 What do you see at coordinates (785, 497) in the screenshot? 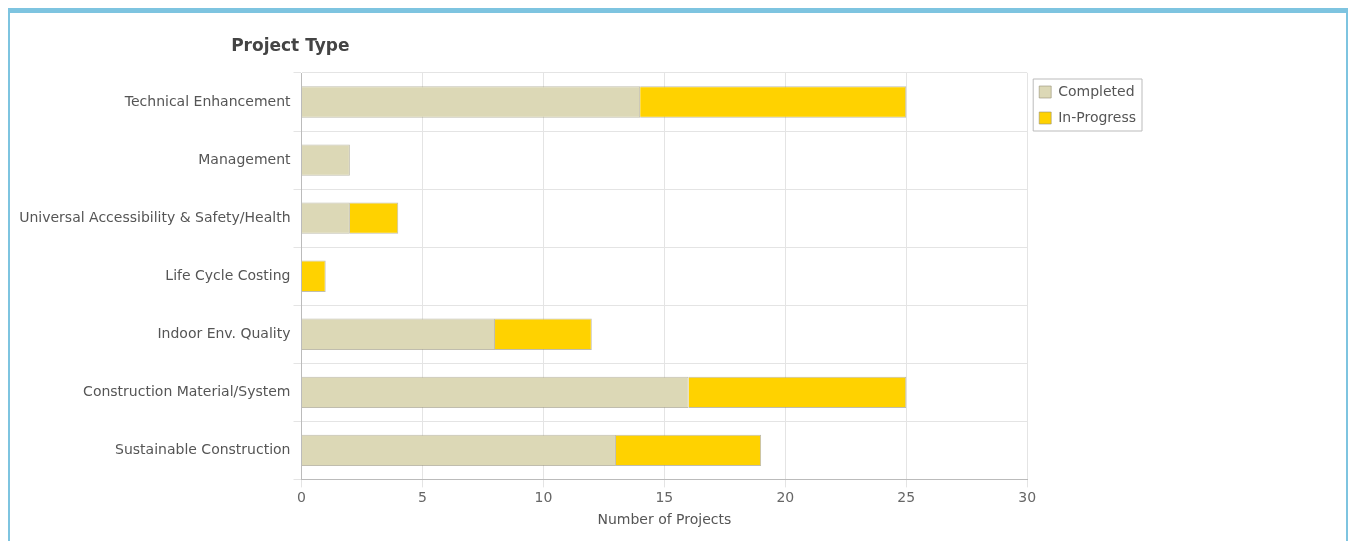
I see `x-tick-label: 20` at bounding box center [785, 497].